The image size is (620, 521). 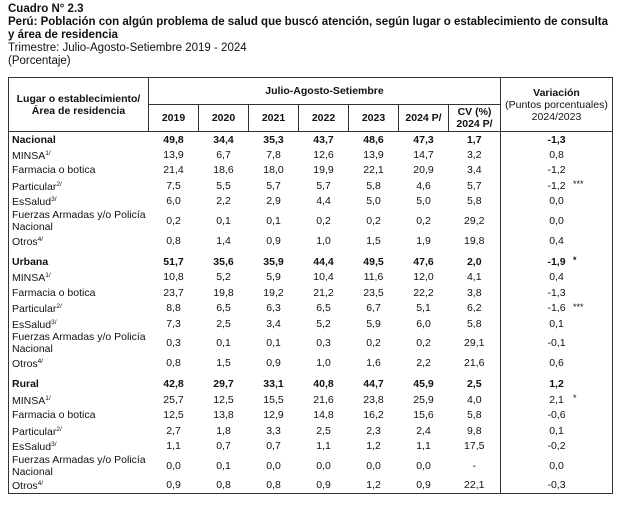 What do you see at coordinates (424, 399) in the screenshot?
I see `value-cell: 25,9` at bounding box center [424, 399].